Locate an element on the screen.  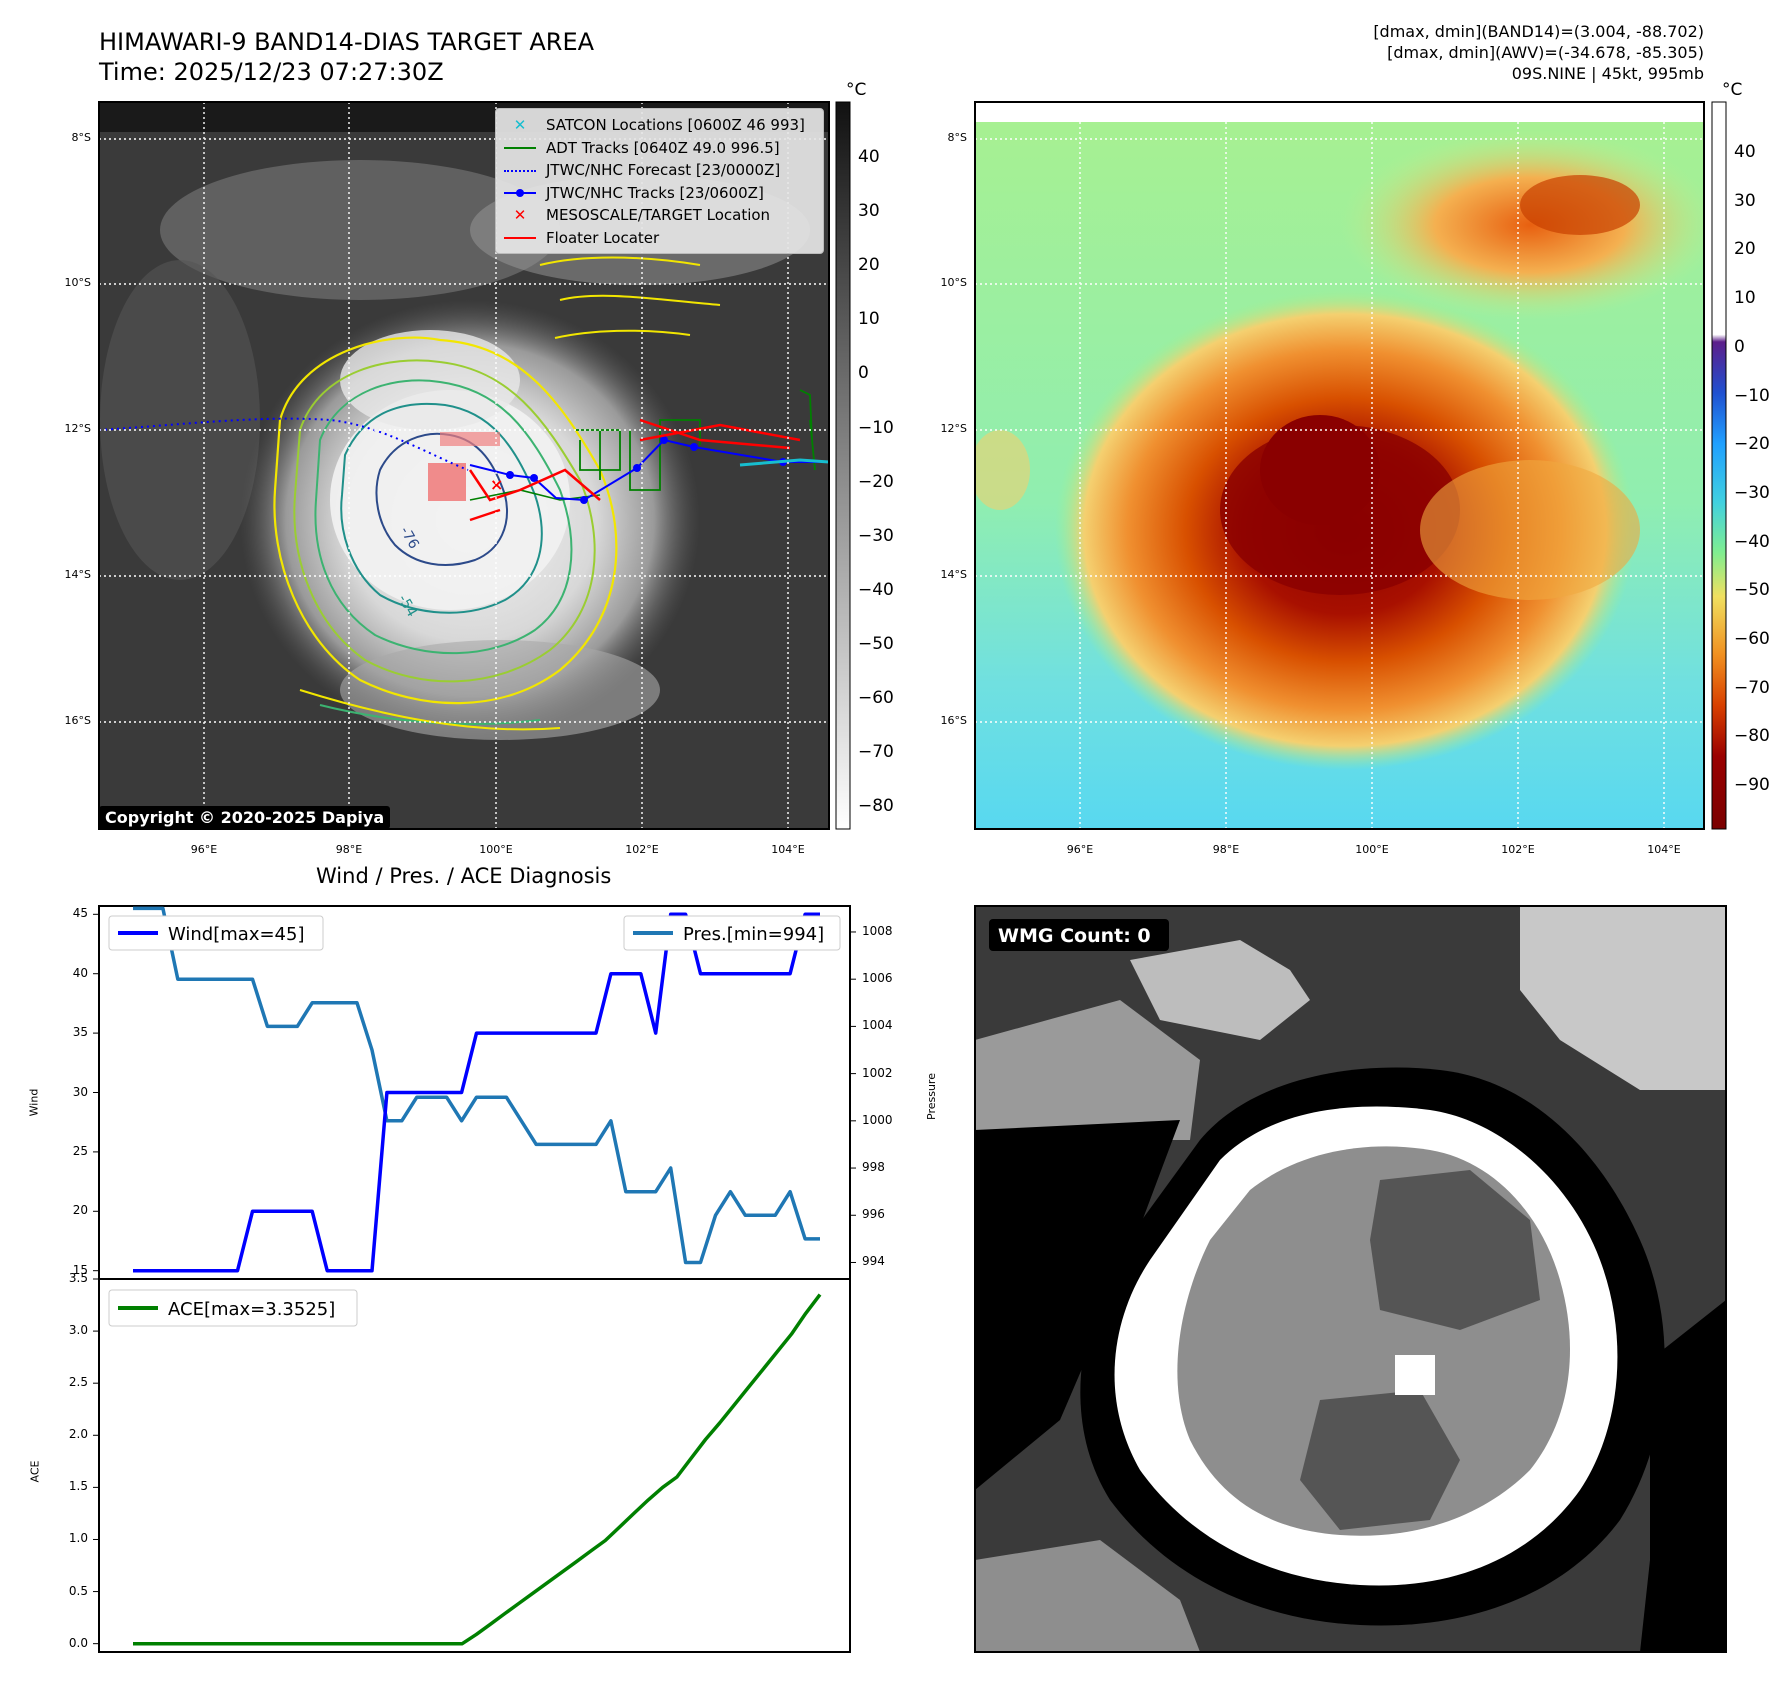
diagnosis-title: Wind / Pres. / ACE Diagnosis is located at coordinates (464, 876).